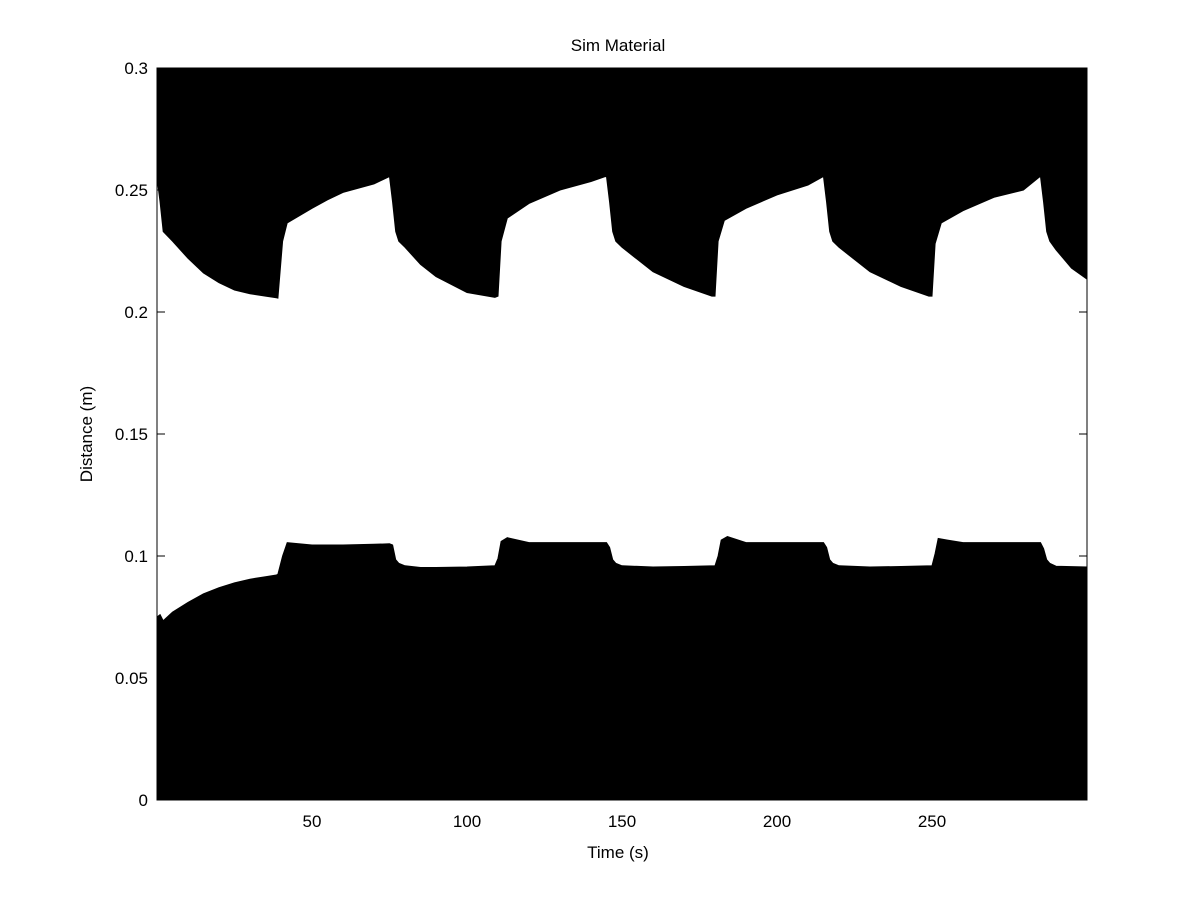 This screenshot has height=900, width=1201. What do you see at coordinates (131, 678) in the screenshot?
I see `y-tick-label: 0.05` at bounding box center [131, 678].